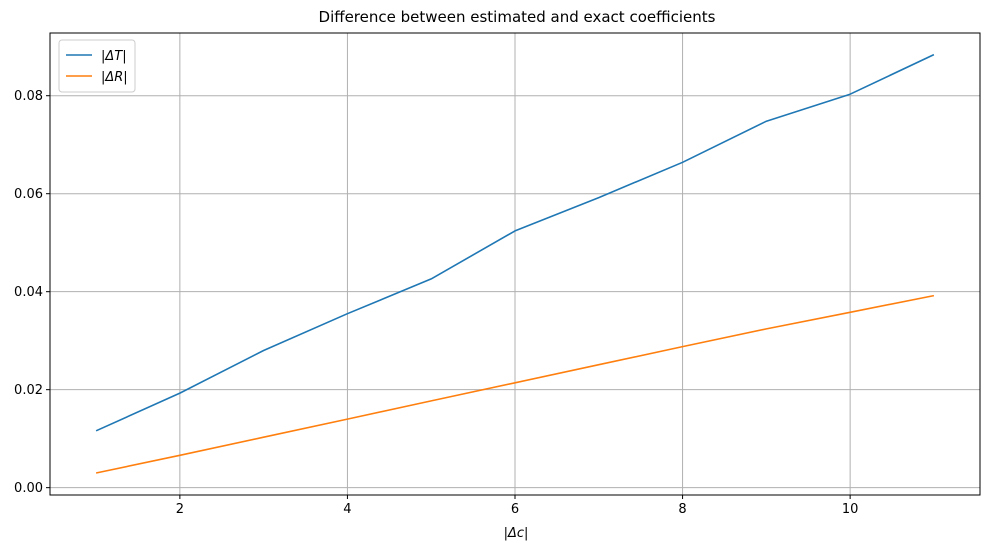 The height and width of the screenshot is (549, 990). I want to click on legend: |ΔT| |ΔR|, so click(97, 66).